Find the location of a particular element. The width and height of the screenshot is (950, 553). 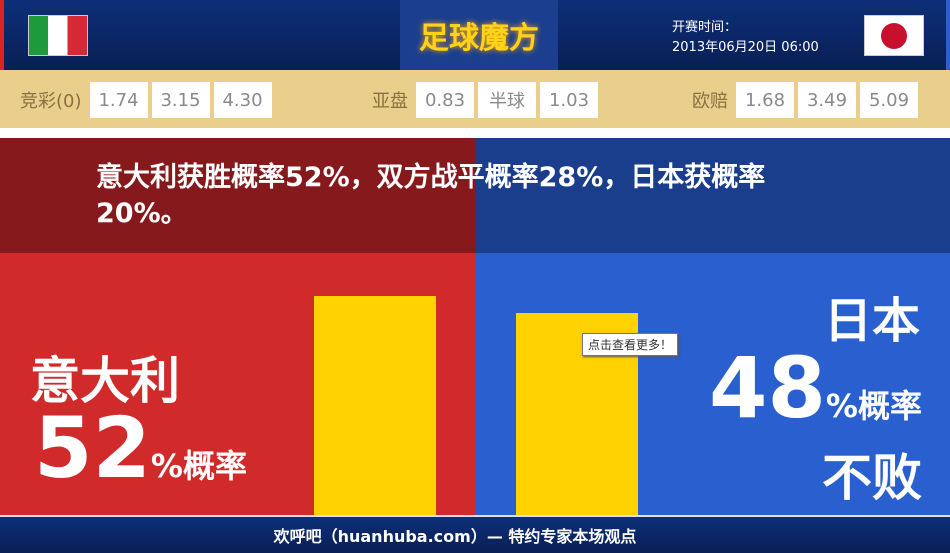

odds-label: 欧赔 is located at coordinates (710, 101).